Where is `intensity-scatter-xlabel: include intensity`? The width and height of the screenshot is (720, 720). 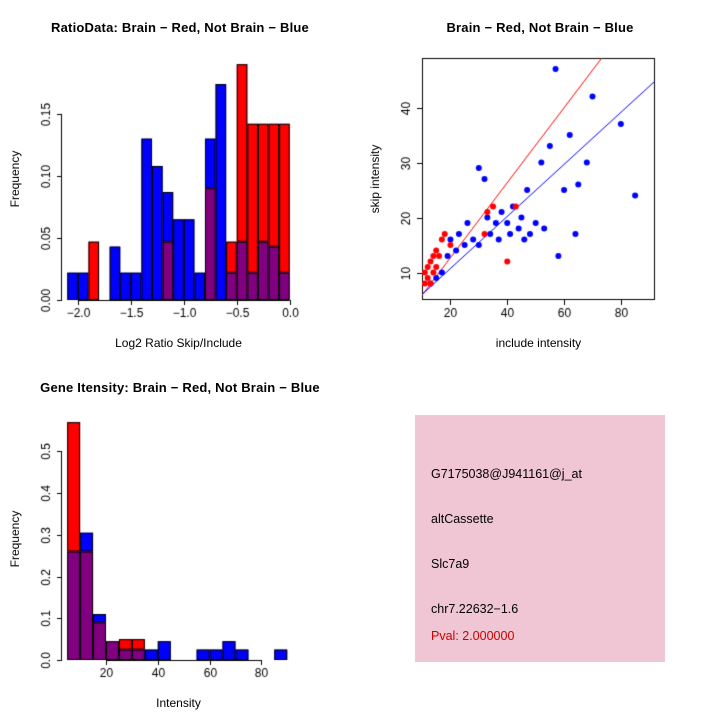
intensity-scatter-xlabel: include intensity is located at coordinates (538, 343).